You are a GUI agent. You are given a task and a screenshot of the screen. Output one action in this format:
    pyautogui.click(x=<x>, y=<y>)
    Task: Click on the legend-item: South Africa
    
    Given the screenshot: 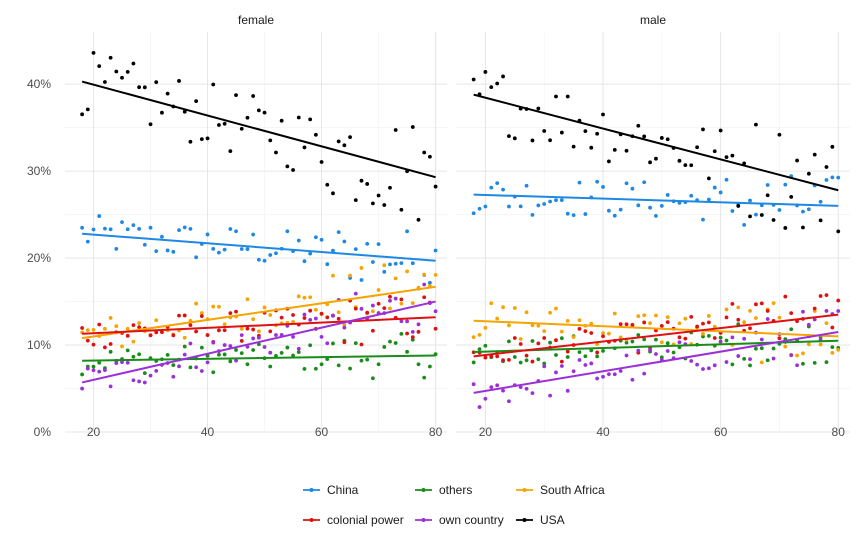 What is the action you would take?
    pyautogui.click(x=560, y=490)
    